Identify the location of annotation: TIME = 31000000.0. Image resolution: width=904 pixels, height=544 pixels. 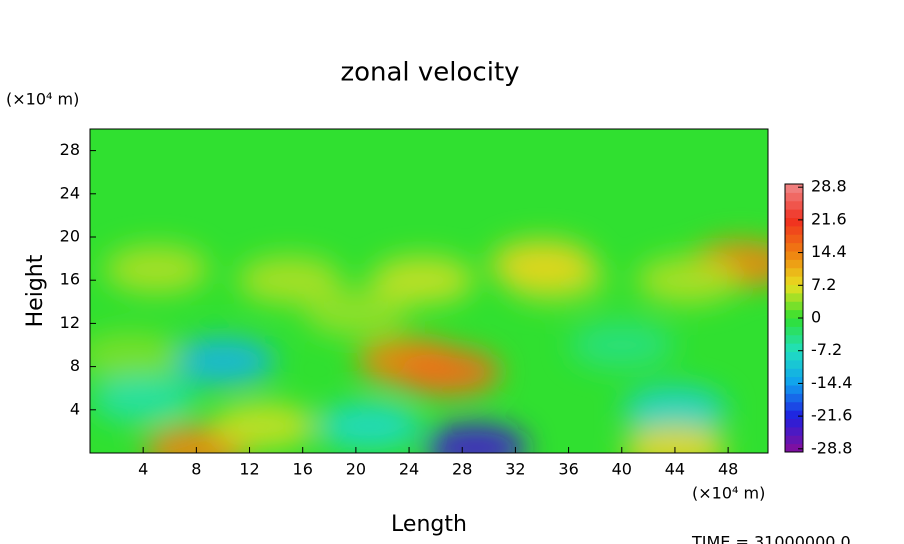
(771, 538).